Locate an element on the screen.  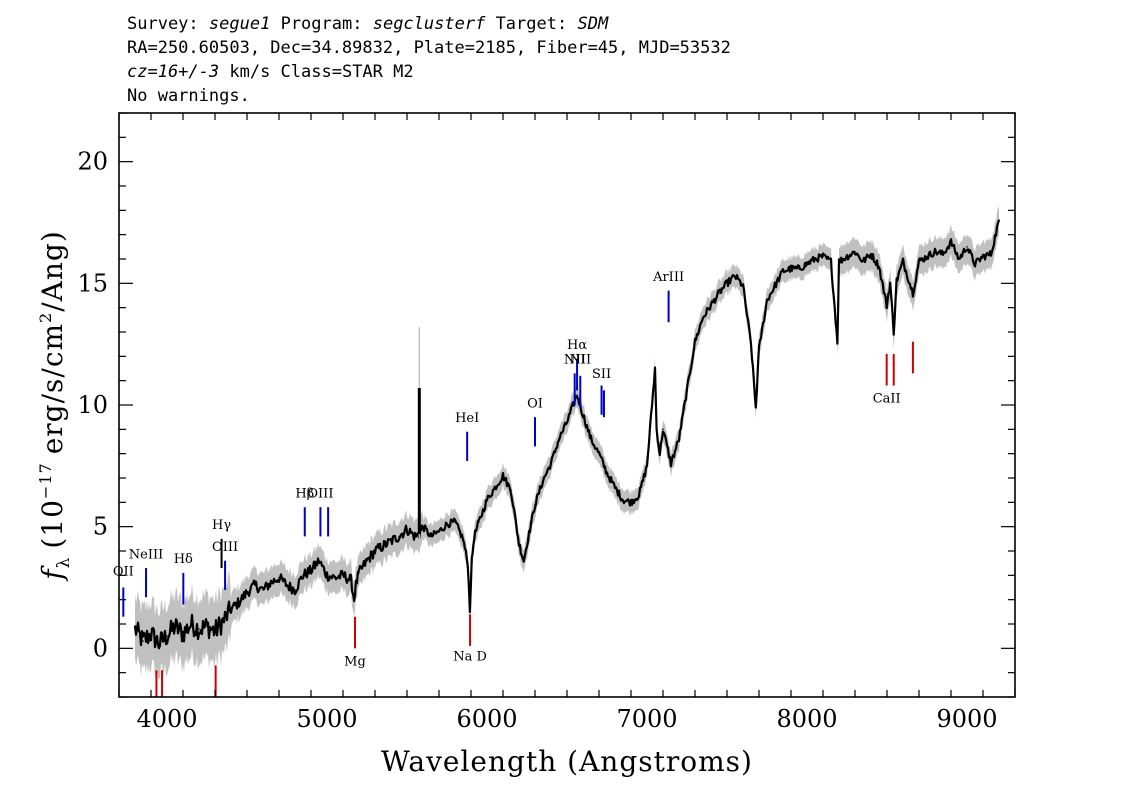
y-tick-label-0: 0 is located at coordinates (100, 648).